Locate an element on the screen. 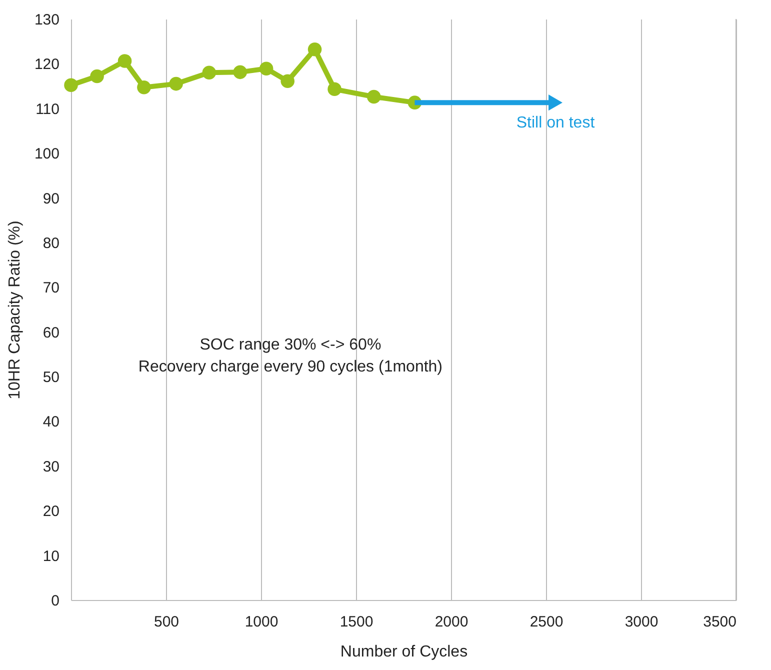  y-tick-label: 90 is located at coordinates (51, 199).